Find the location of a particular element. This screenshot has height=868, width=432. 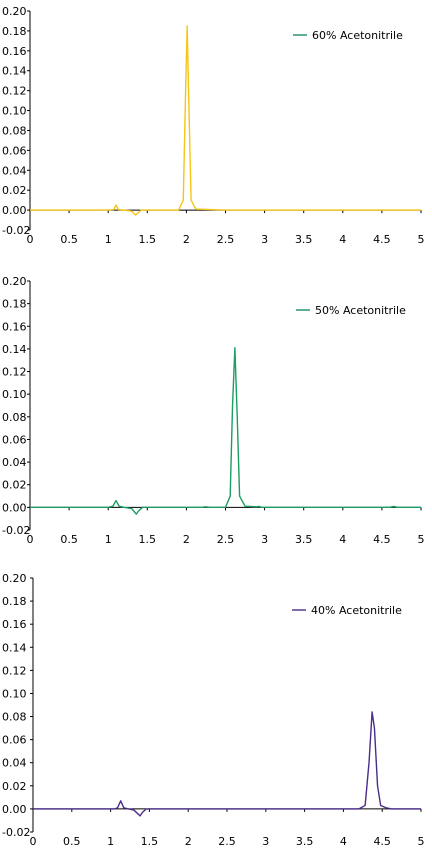

legend-label: 60% Acetonitrile is located at coordinates (357, 35).